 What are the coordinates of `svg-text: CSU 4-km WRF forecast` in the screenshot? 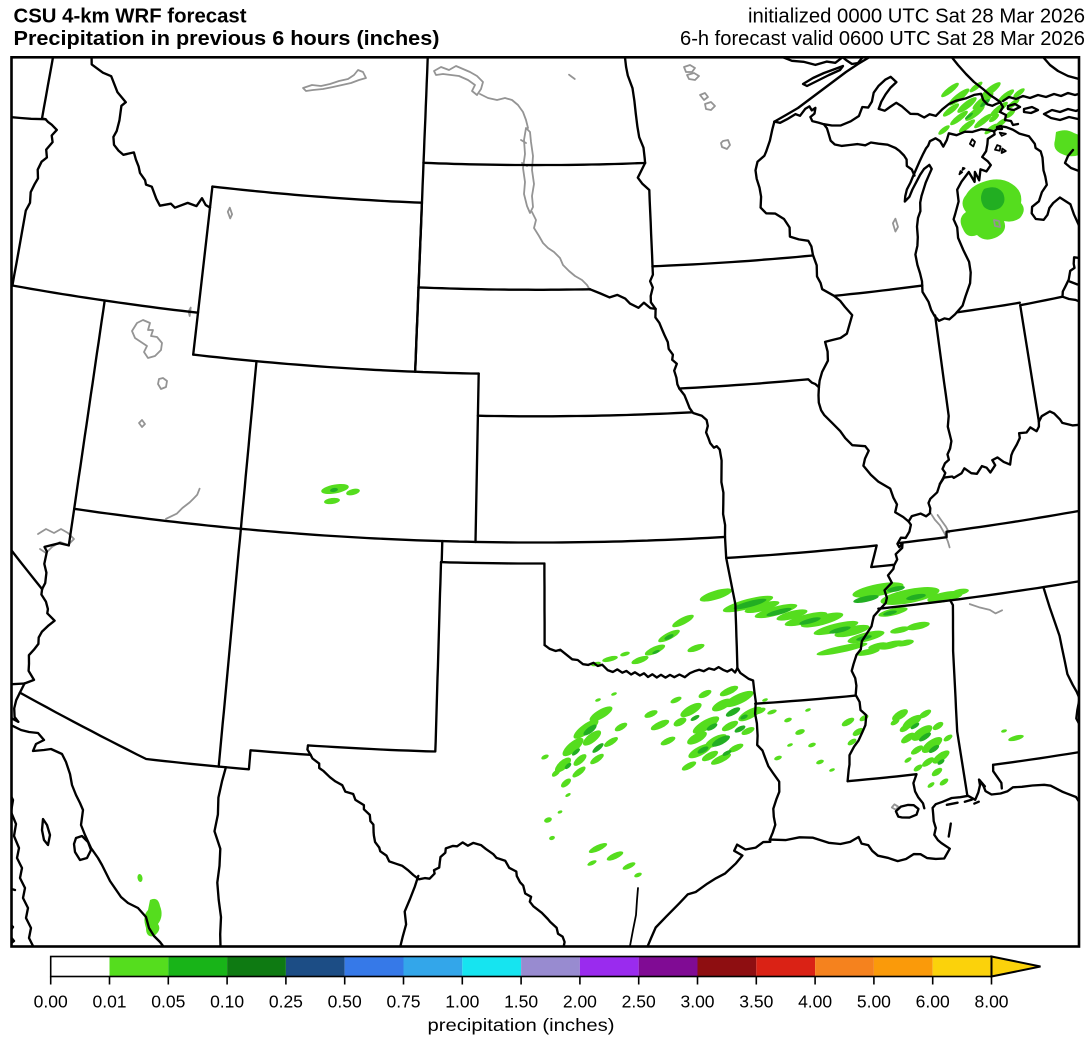 It's located at (130, 17).